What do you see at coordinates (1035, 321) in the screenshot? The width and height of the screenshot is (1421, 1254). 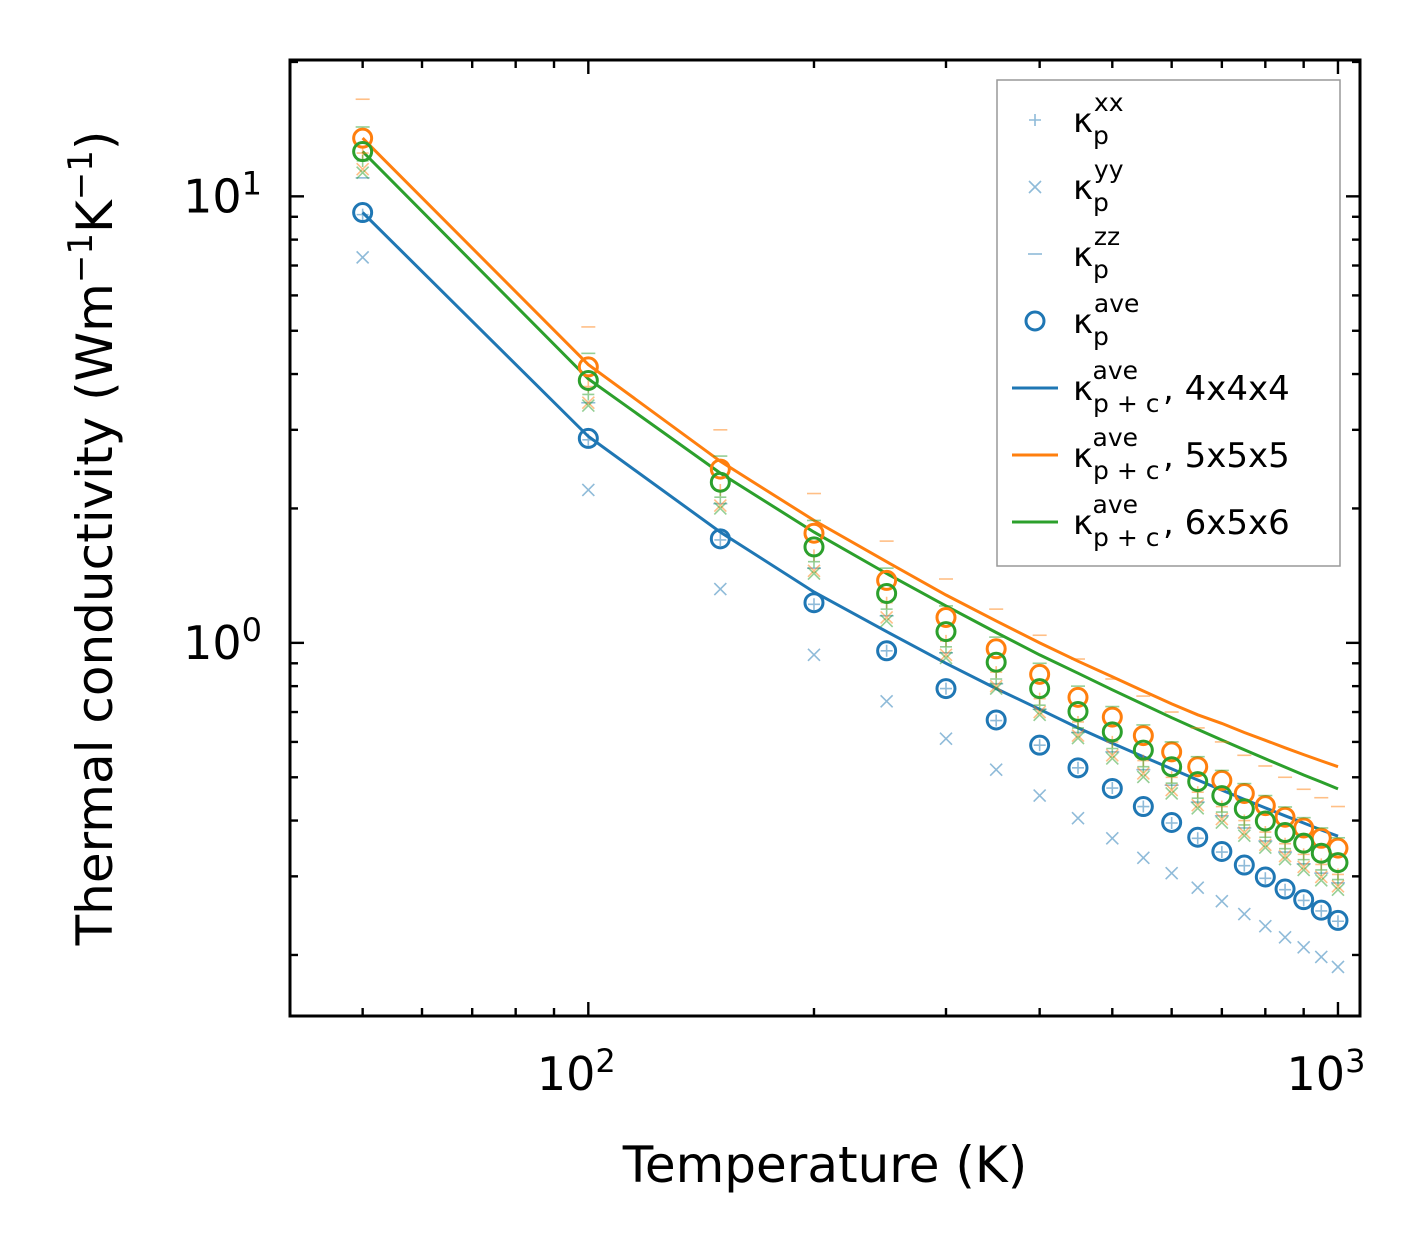 I see `legend-marker-swatch` at bounding box center [1035, 321].